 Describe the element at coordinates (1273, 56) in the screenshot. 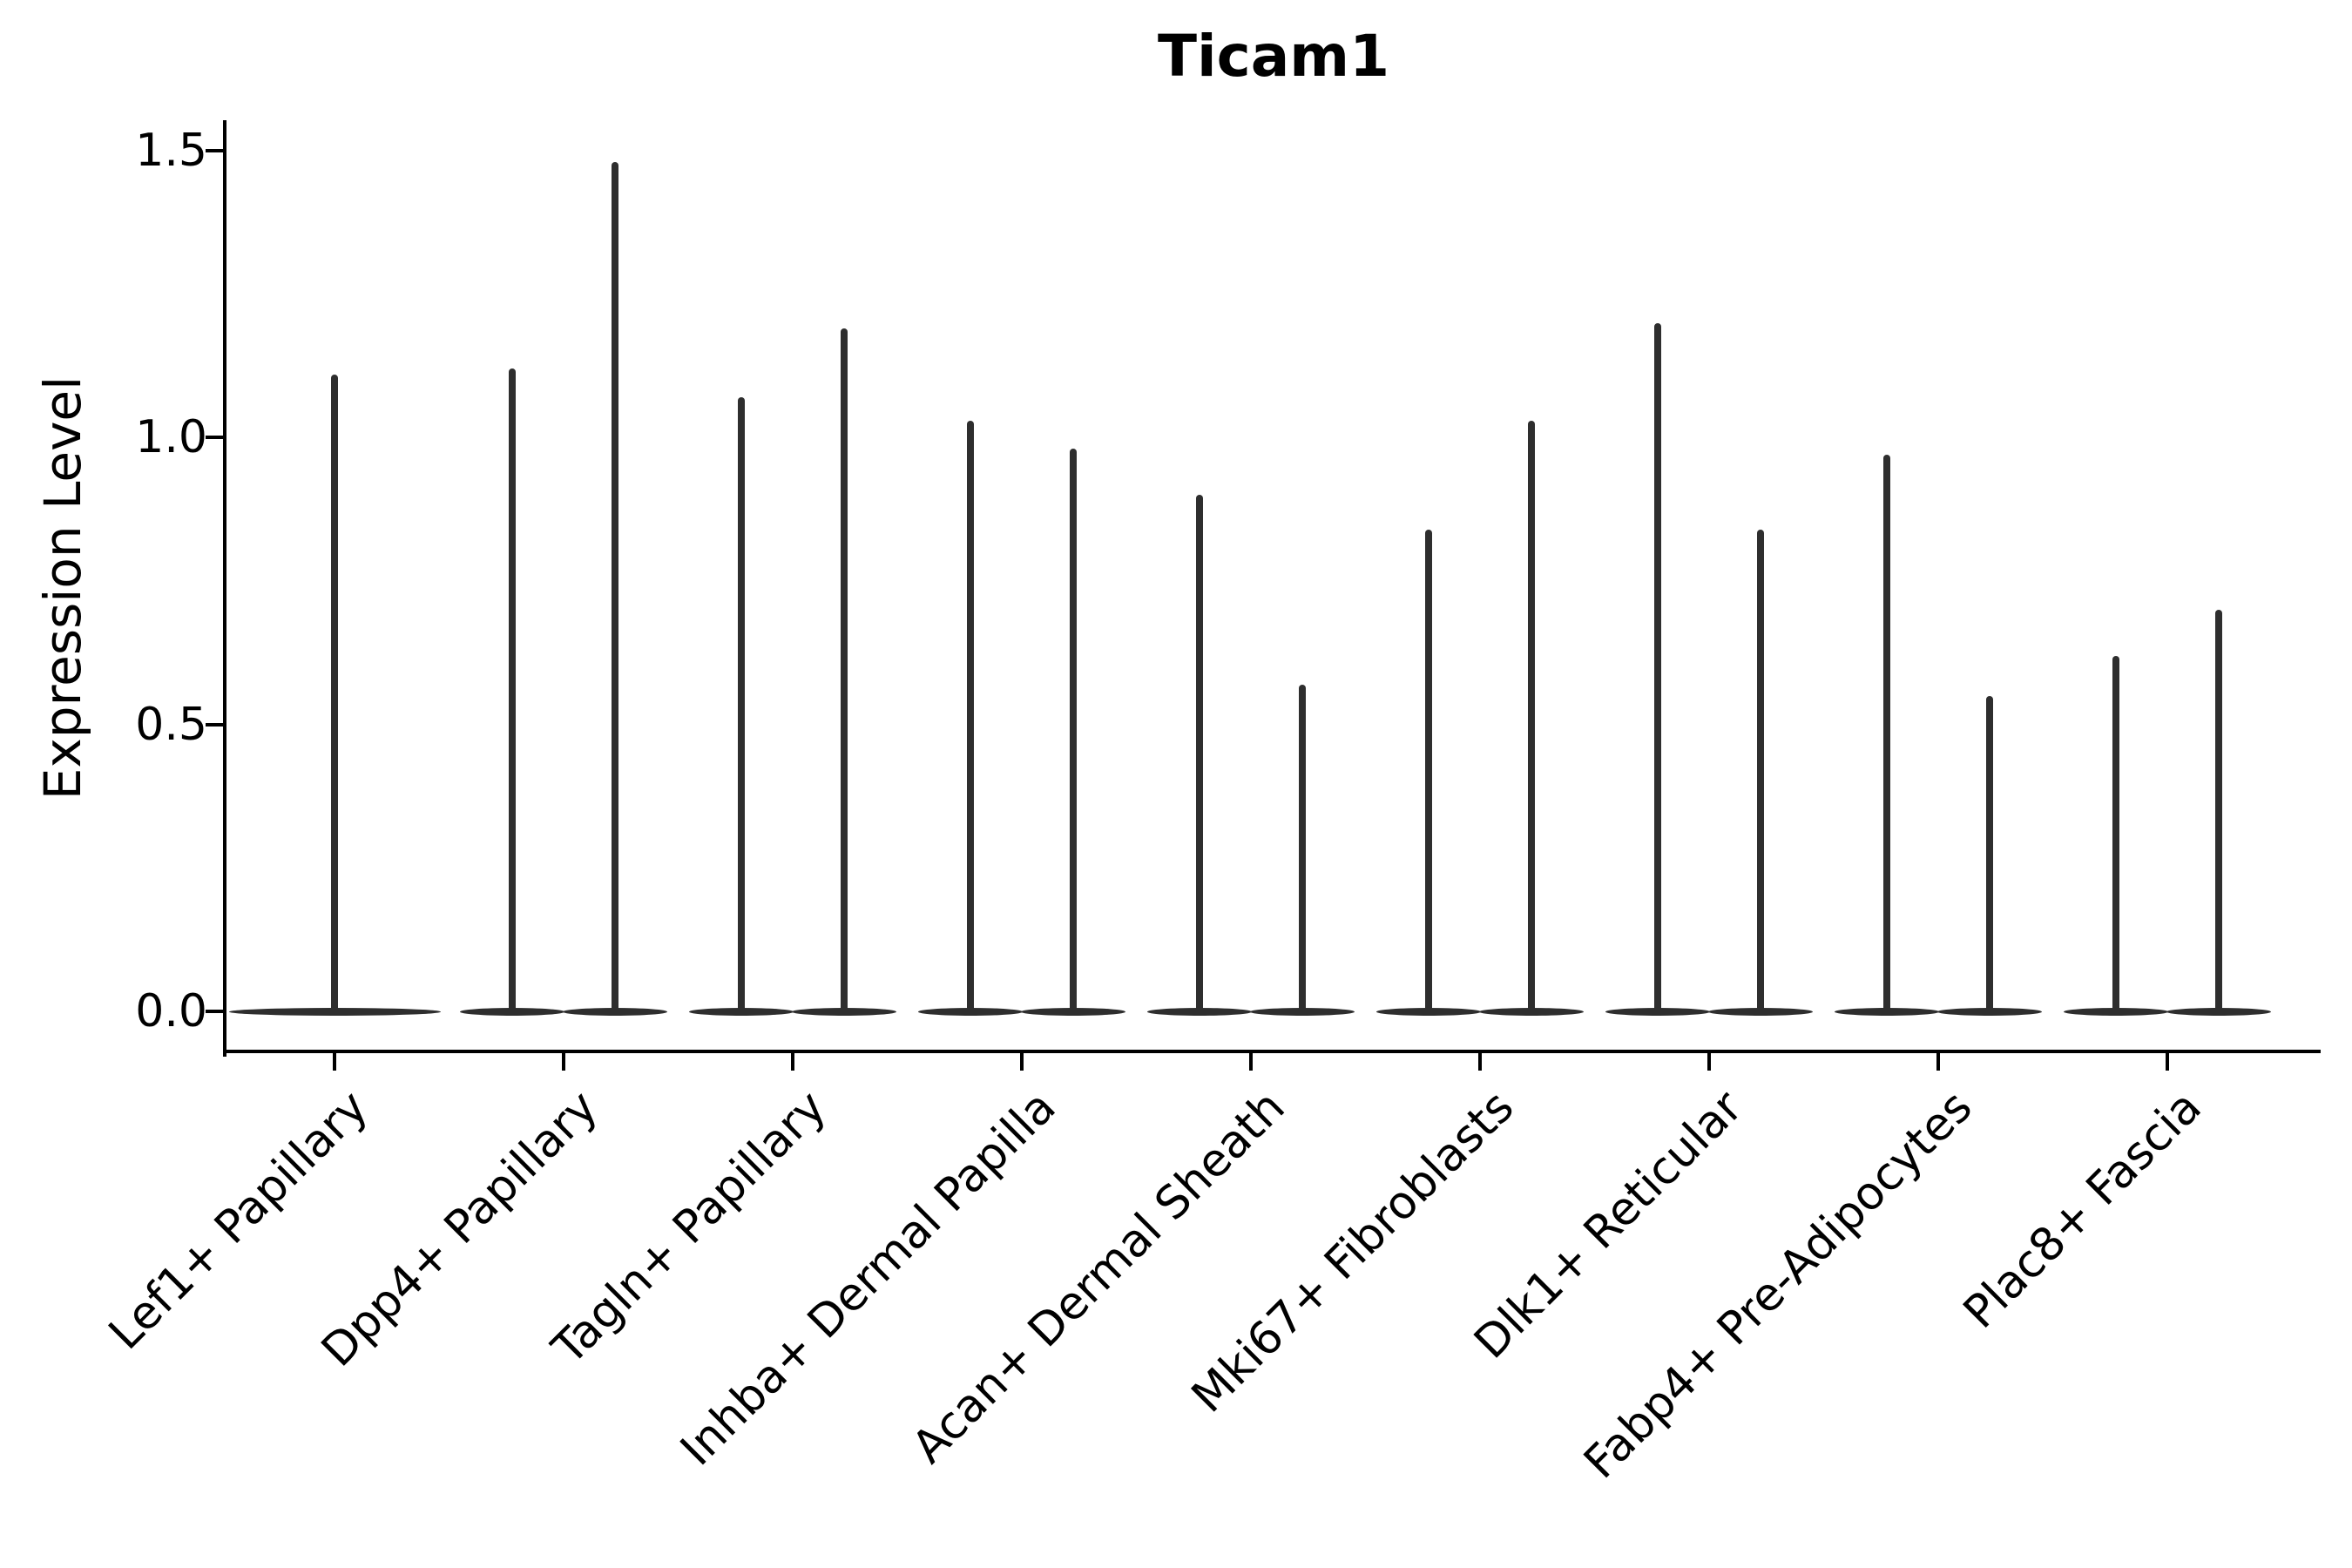

I see `chart-title: Ticam1` at that location.